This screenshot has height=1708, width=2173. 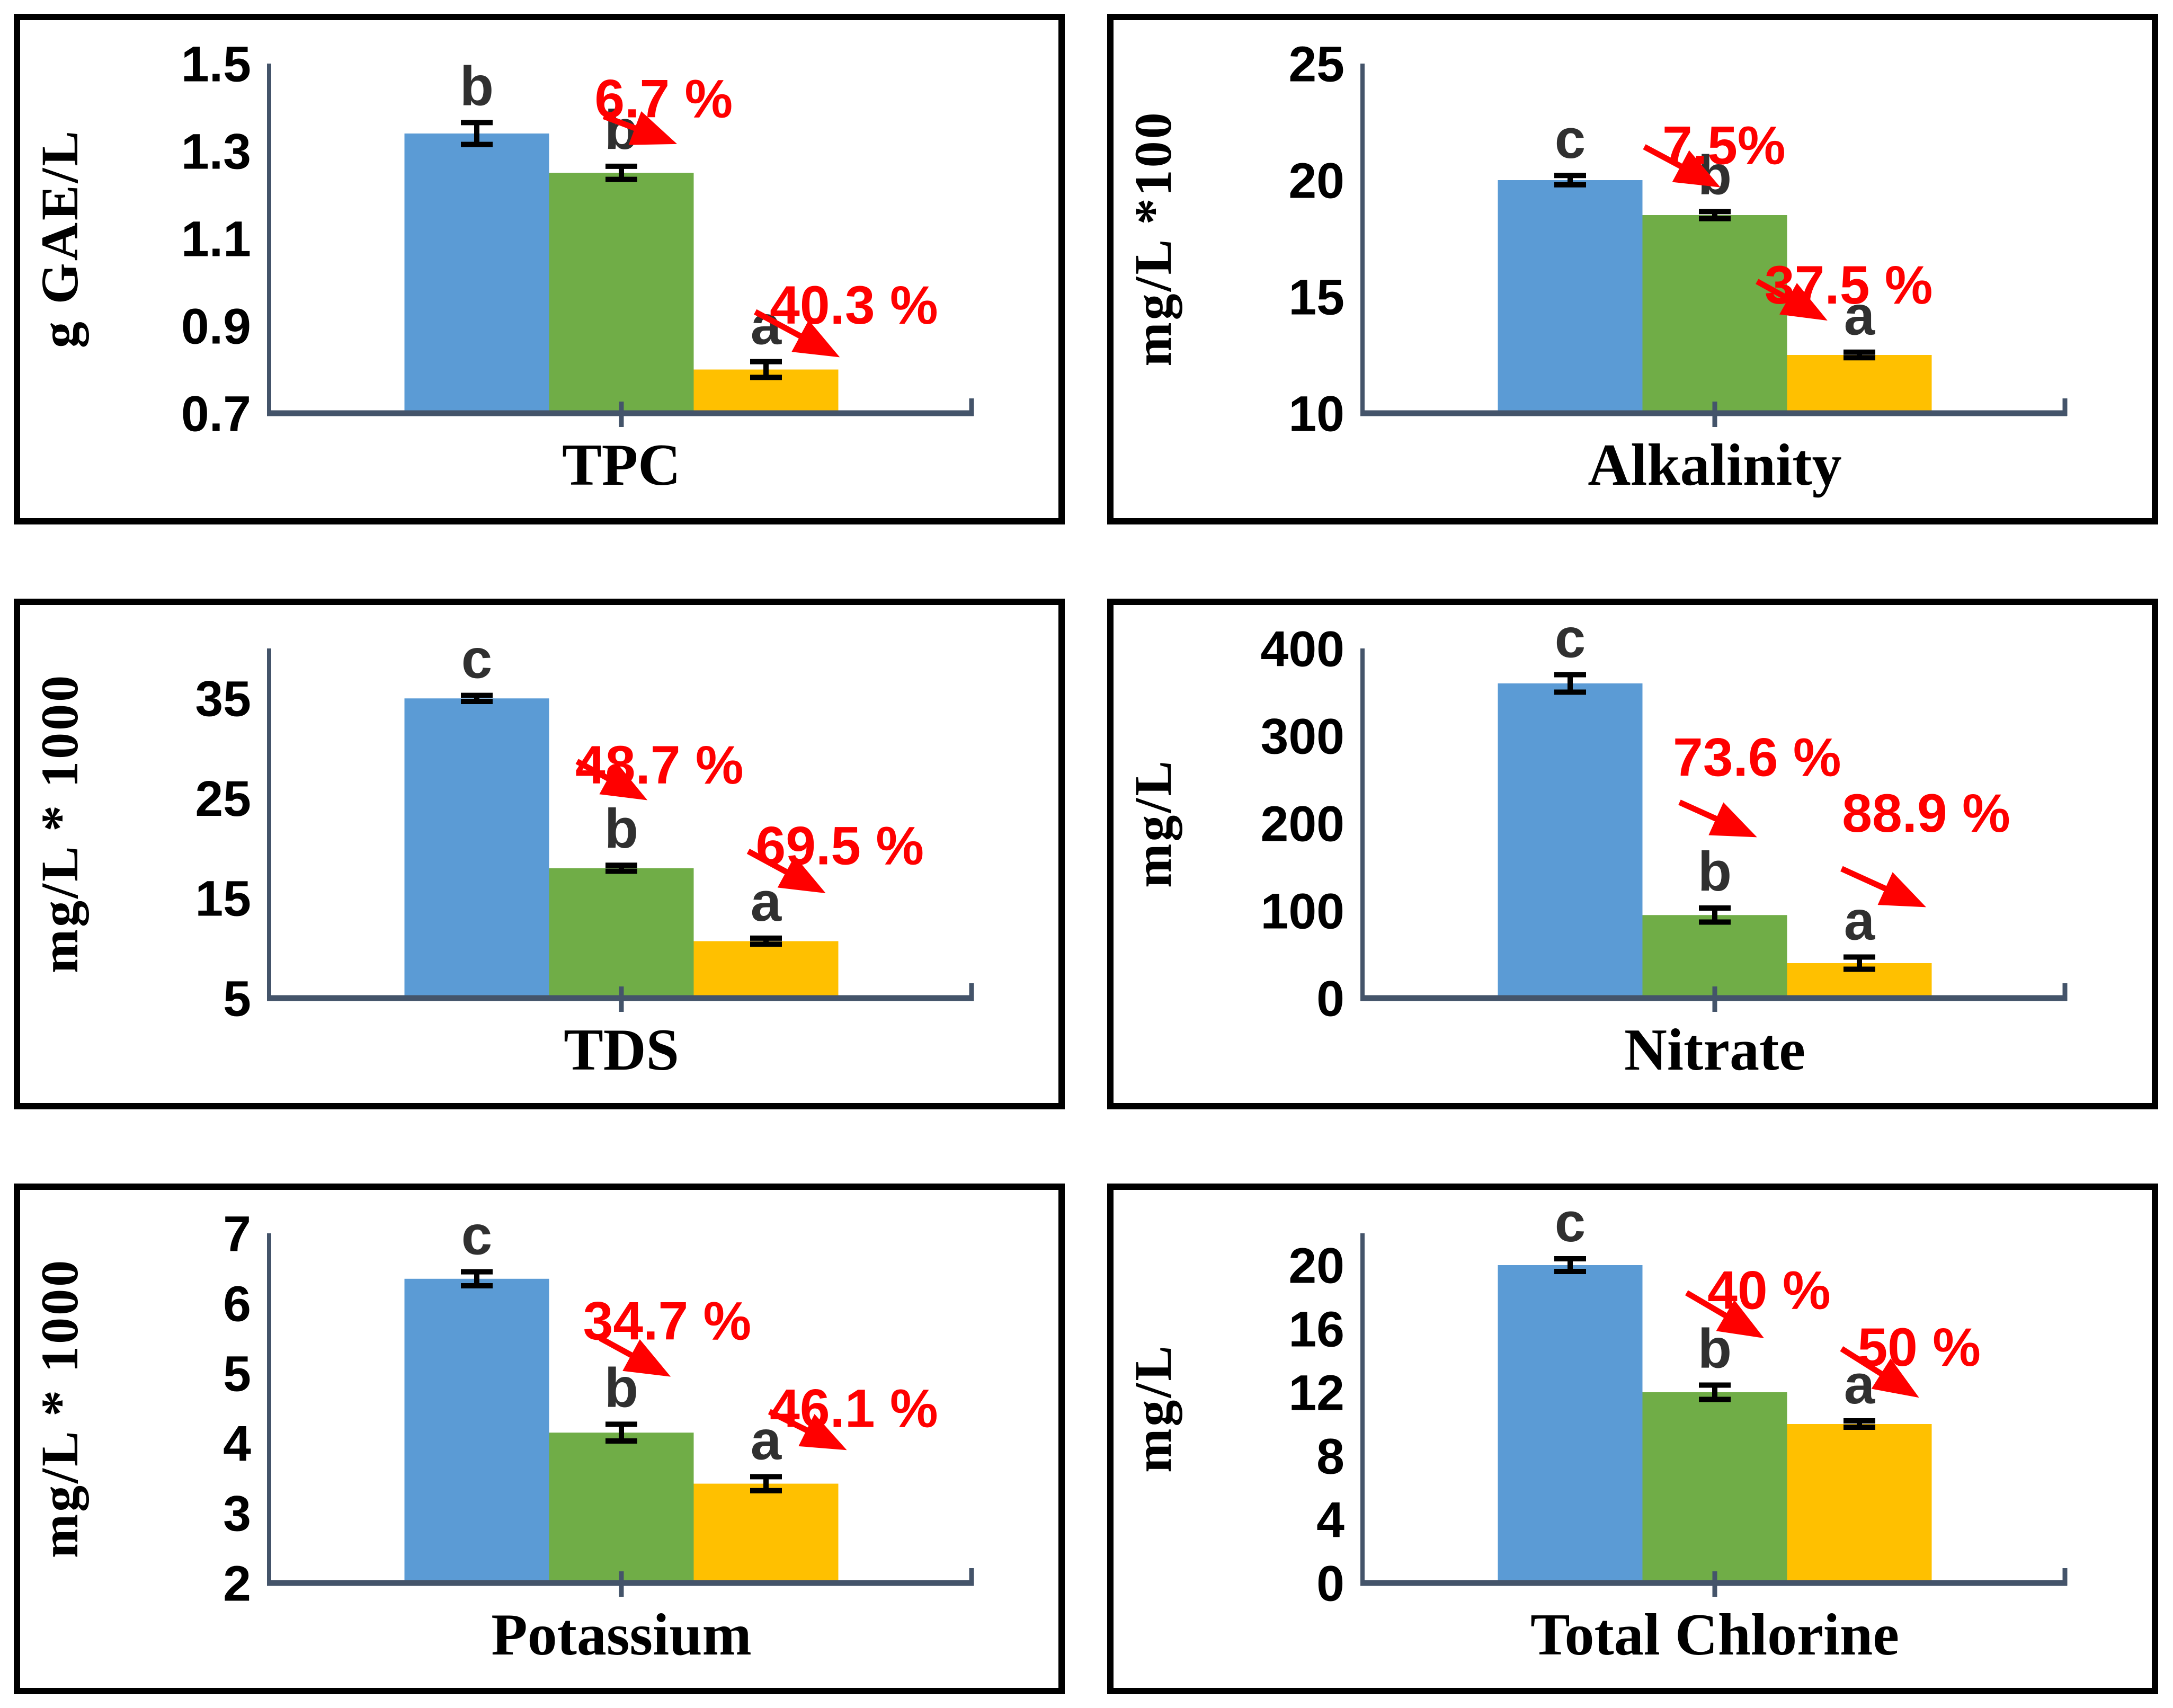 I want to click on x-category-label: TDS, so click(x=621, y=1050).